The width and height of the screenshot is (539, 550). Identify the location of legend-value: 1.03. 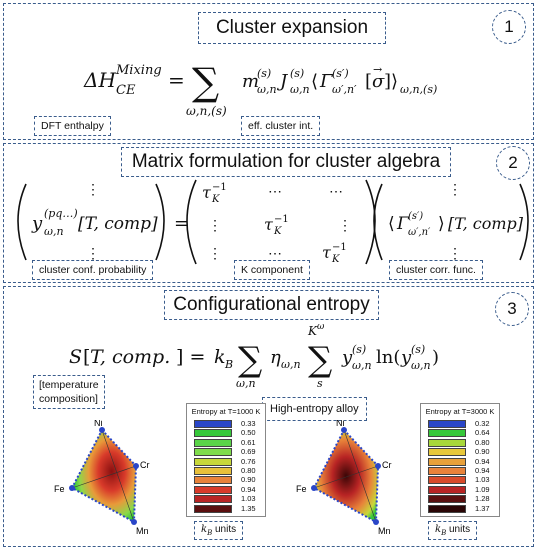
(482, 480).